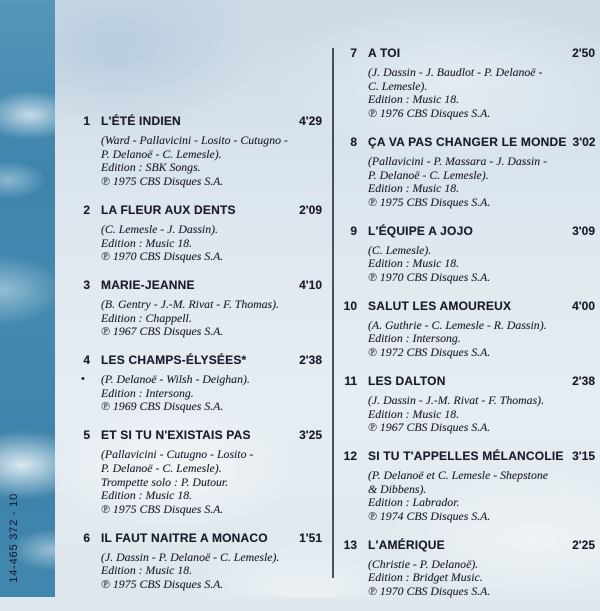 This screenshot has width=600, height=611. What do you see at coordinates (159, 228) in the screenshot?
I see `track-credit-line: (C. Lemesle - J. Dassin).` at bounding box center [159, 228].